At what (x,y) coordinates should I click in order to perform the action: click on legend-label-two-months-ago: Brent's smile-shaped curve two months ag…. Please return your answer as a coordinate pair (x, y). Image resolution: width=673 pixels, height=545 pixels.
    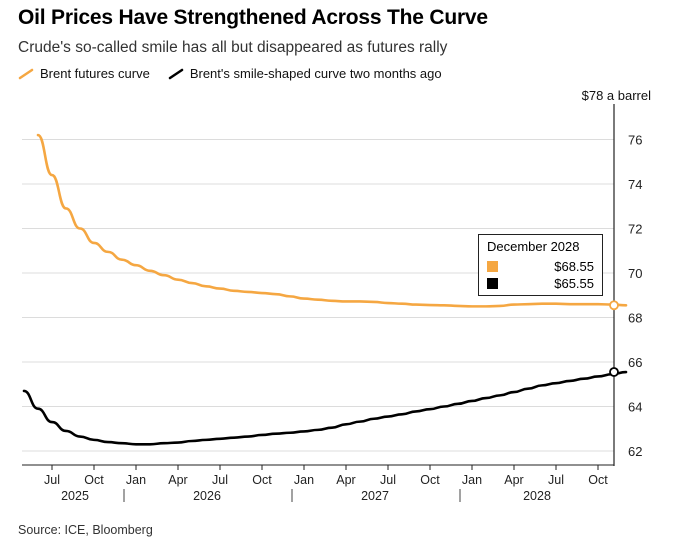
    Looking at the image, I should click on (315, 73).